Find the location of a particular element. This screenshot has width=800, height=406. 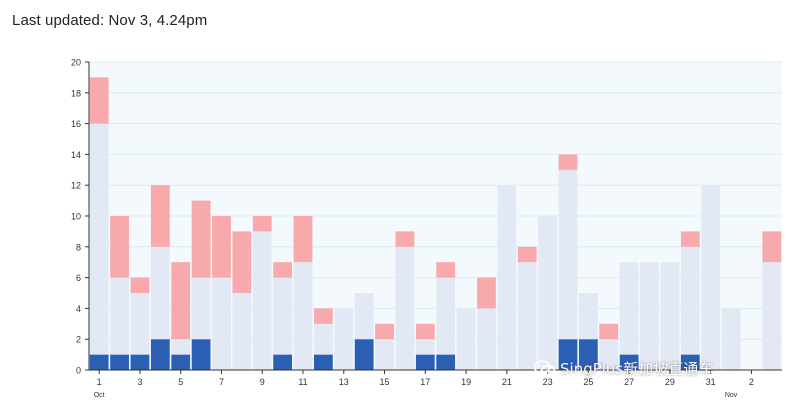

x-tick-label: 27 is located at coordinates (629, 382).